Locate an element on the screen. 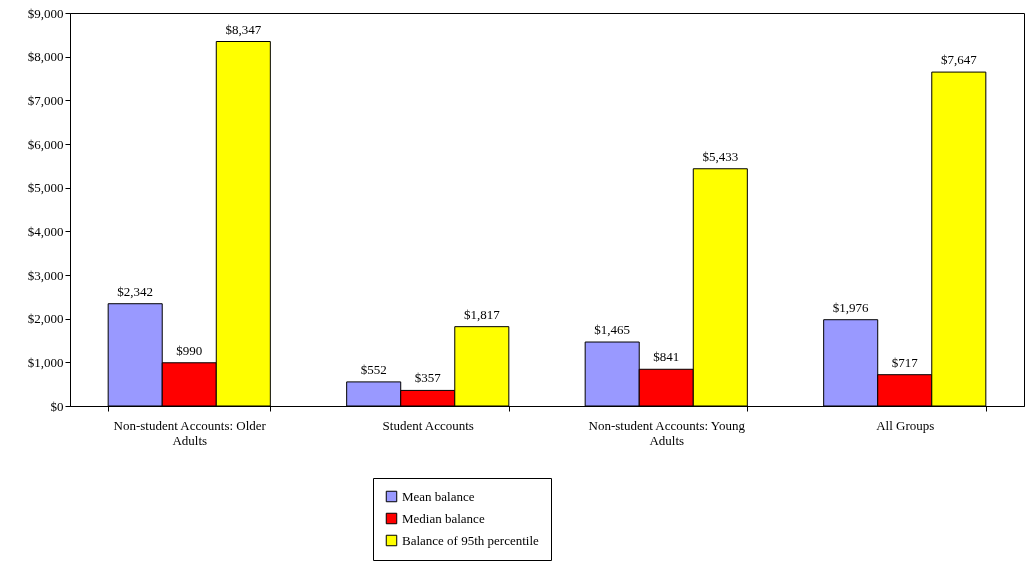 This screenshot has width=1031, height=566. x-tick-label: Non-student Accounts: Older Adults is located at coordinates (190, 432).